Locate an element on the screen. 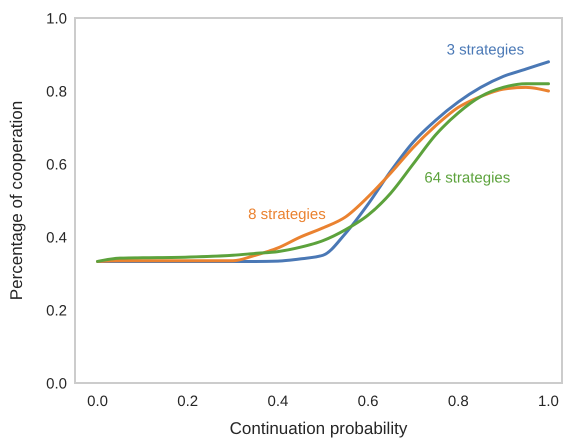  y-tick-label: 0.0 is located at coordinates (56, 383).